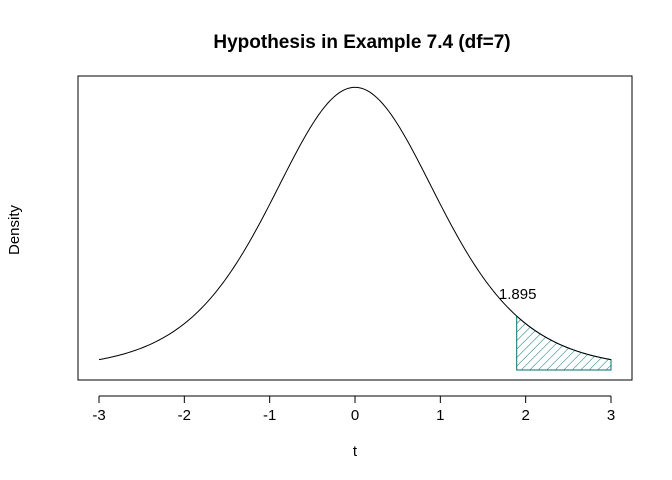 The height and width of the screenshot is (480, 672). I want to click on x-tick-label: -3, so click(98, 415).